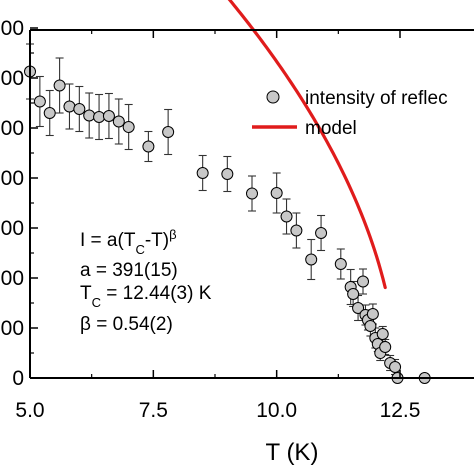 Image resolution: width=474 pixels, height=474 pixels. What do you see at coordinates (156, 293) in the screenshot?
I see `annotation-part: = 12.44(3) K` at bounding box center [156, 293].